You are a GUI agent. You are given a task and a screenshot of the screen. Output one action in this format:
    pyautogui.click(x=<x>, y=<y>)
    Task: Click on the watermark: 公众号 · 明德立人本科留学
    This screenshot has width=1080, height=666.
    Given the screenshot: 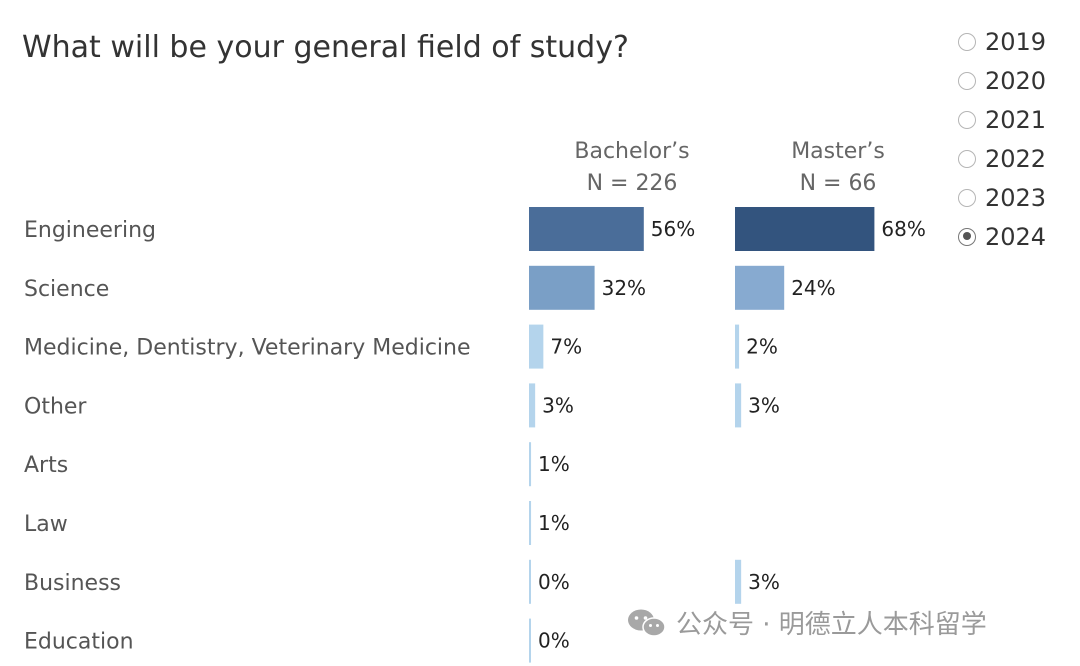 What is the action you would take?
    pyautogui.click(x=806, y=622)
    